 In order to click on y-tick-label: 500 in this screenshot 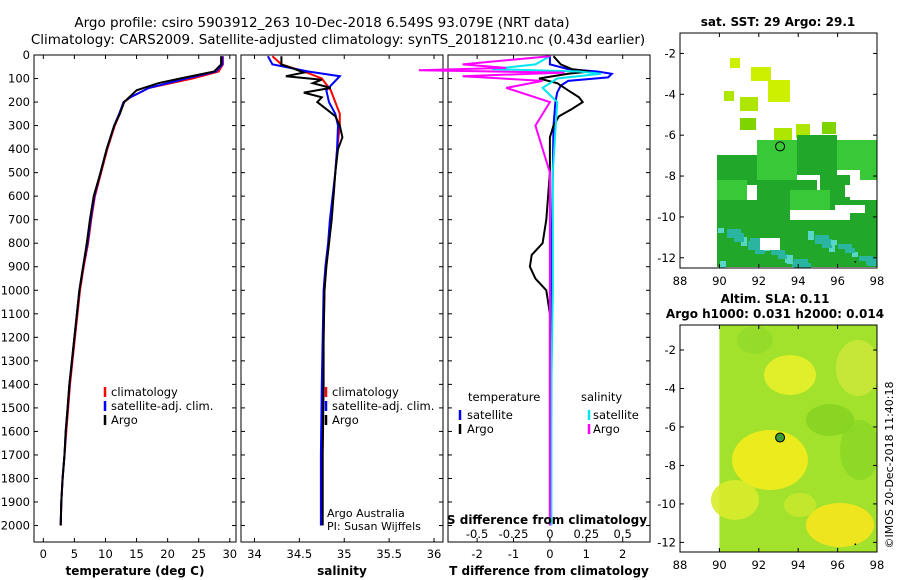, I will do `click(19, 173)`.